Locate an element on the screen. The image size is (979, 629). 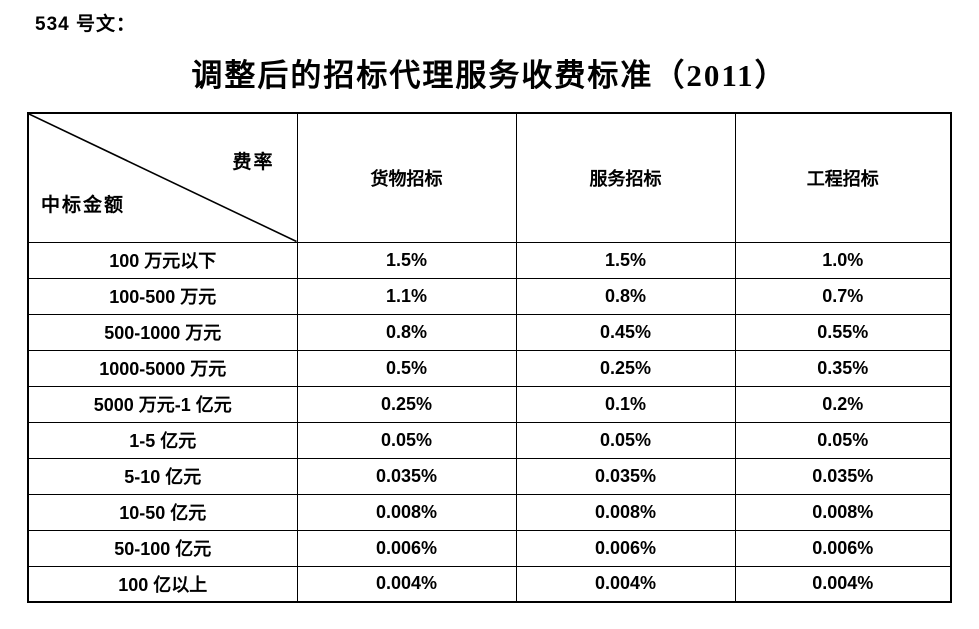
rate-cell: 1.0% is located at coordinates (843, 260).